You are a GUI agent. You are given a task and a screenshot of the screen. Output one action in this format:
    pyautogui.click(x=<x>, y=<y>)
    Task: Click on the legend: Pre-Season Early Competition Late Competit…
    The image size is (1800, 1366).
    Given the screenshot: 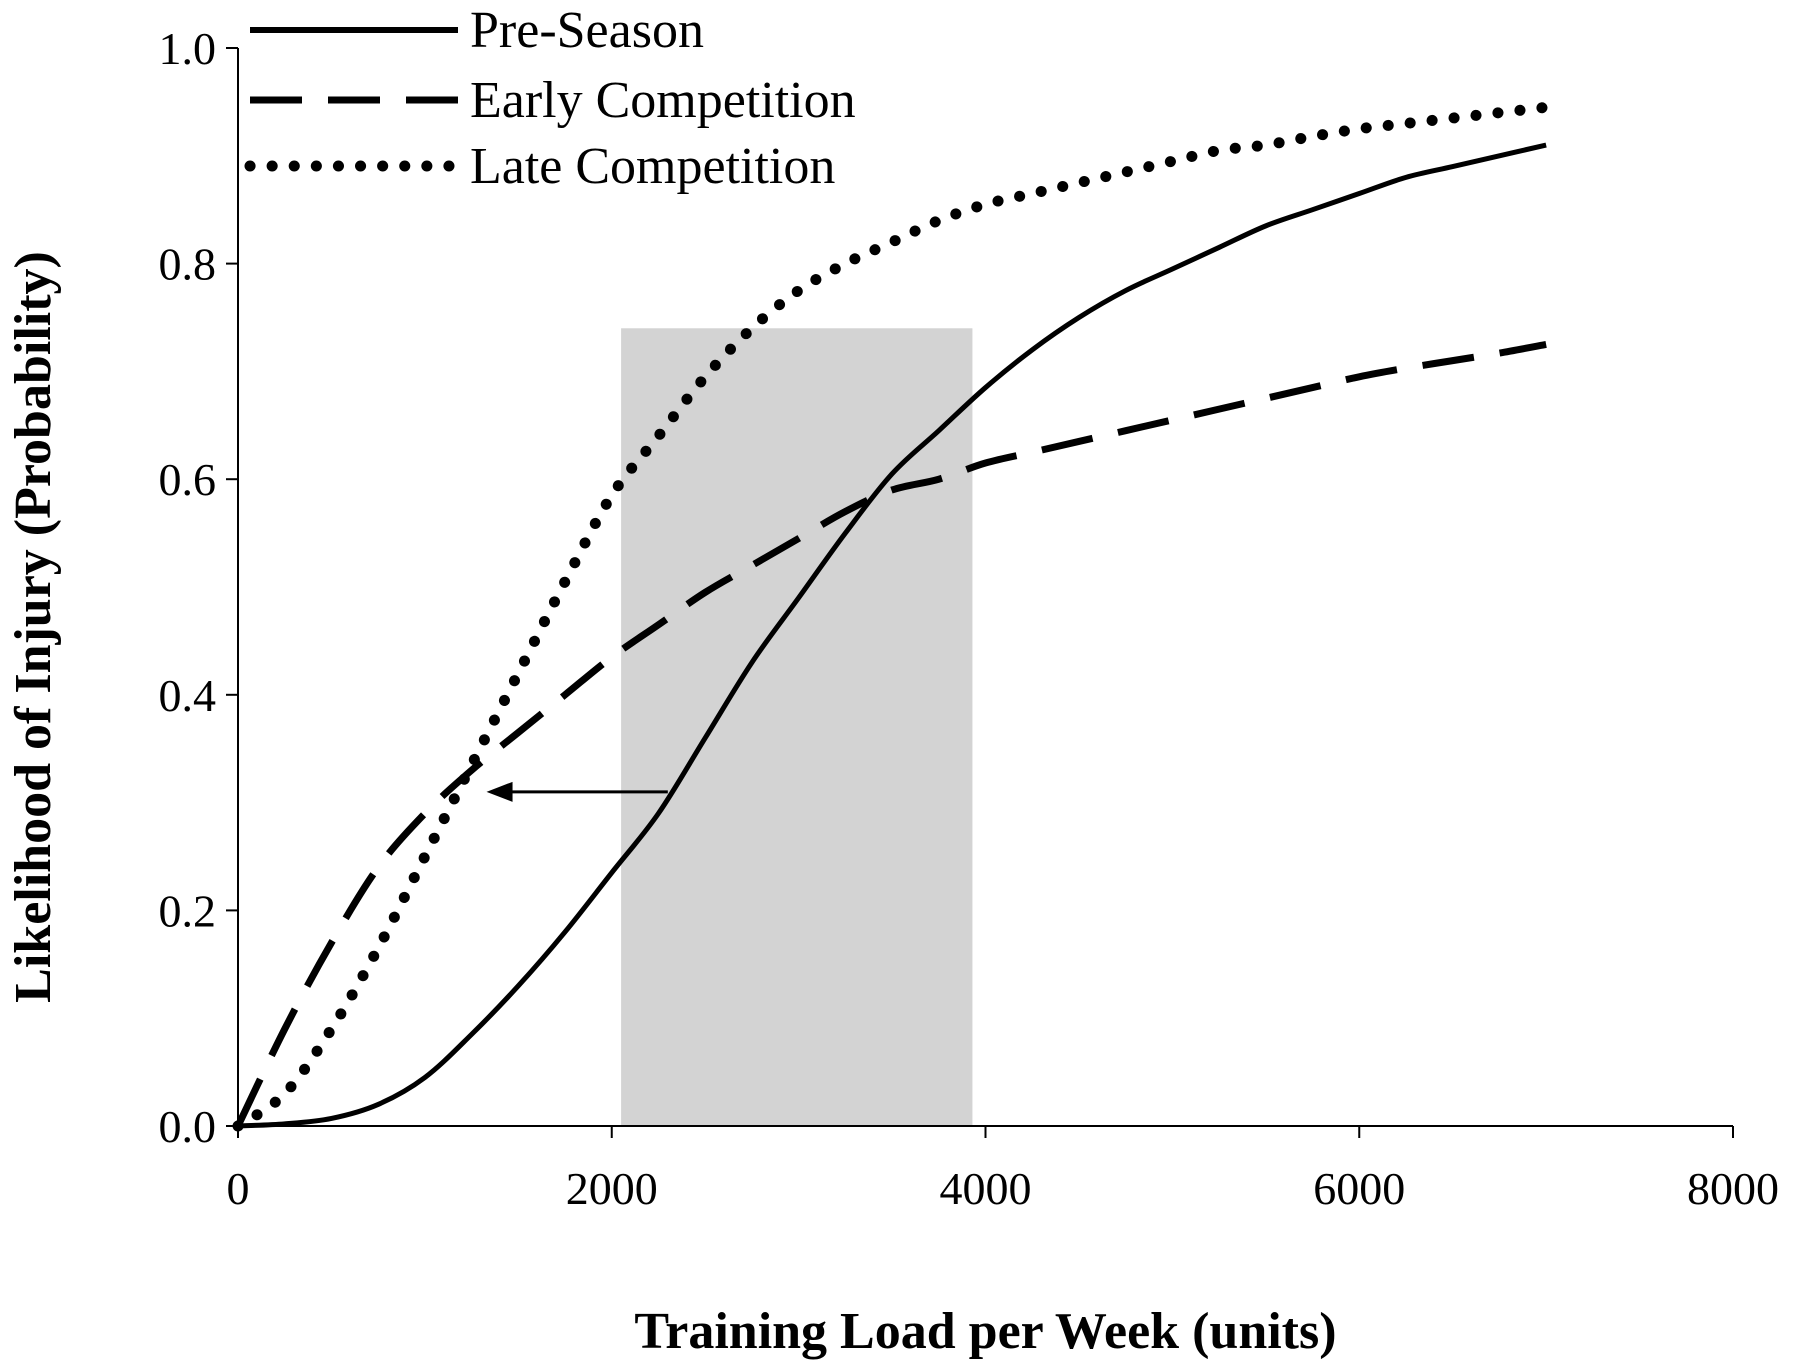 What is the action you would take?
    pyautogui.click(x=550, y=98)
    